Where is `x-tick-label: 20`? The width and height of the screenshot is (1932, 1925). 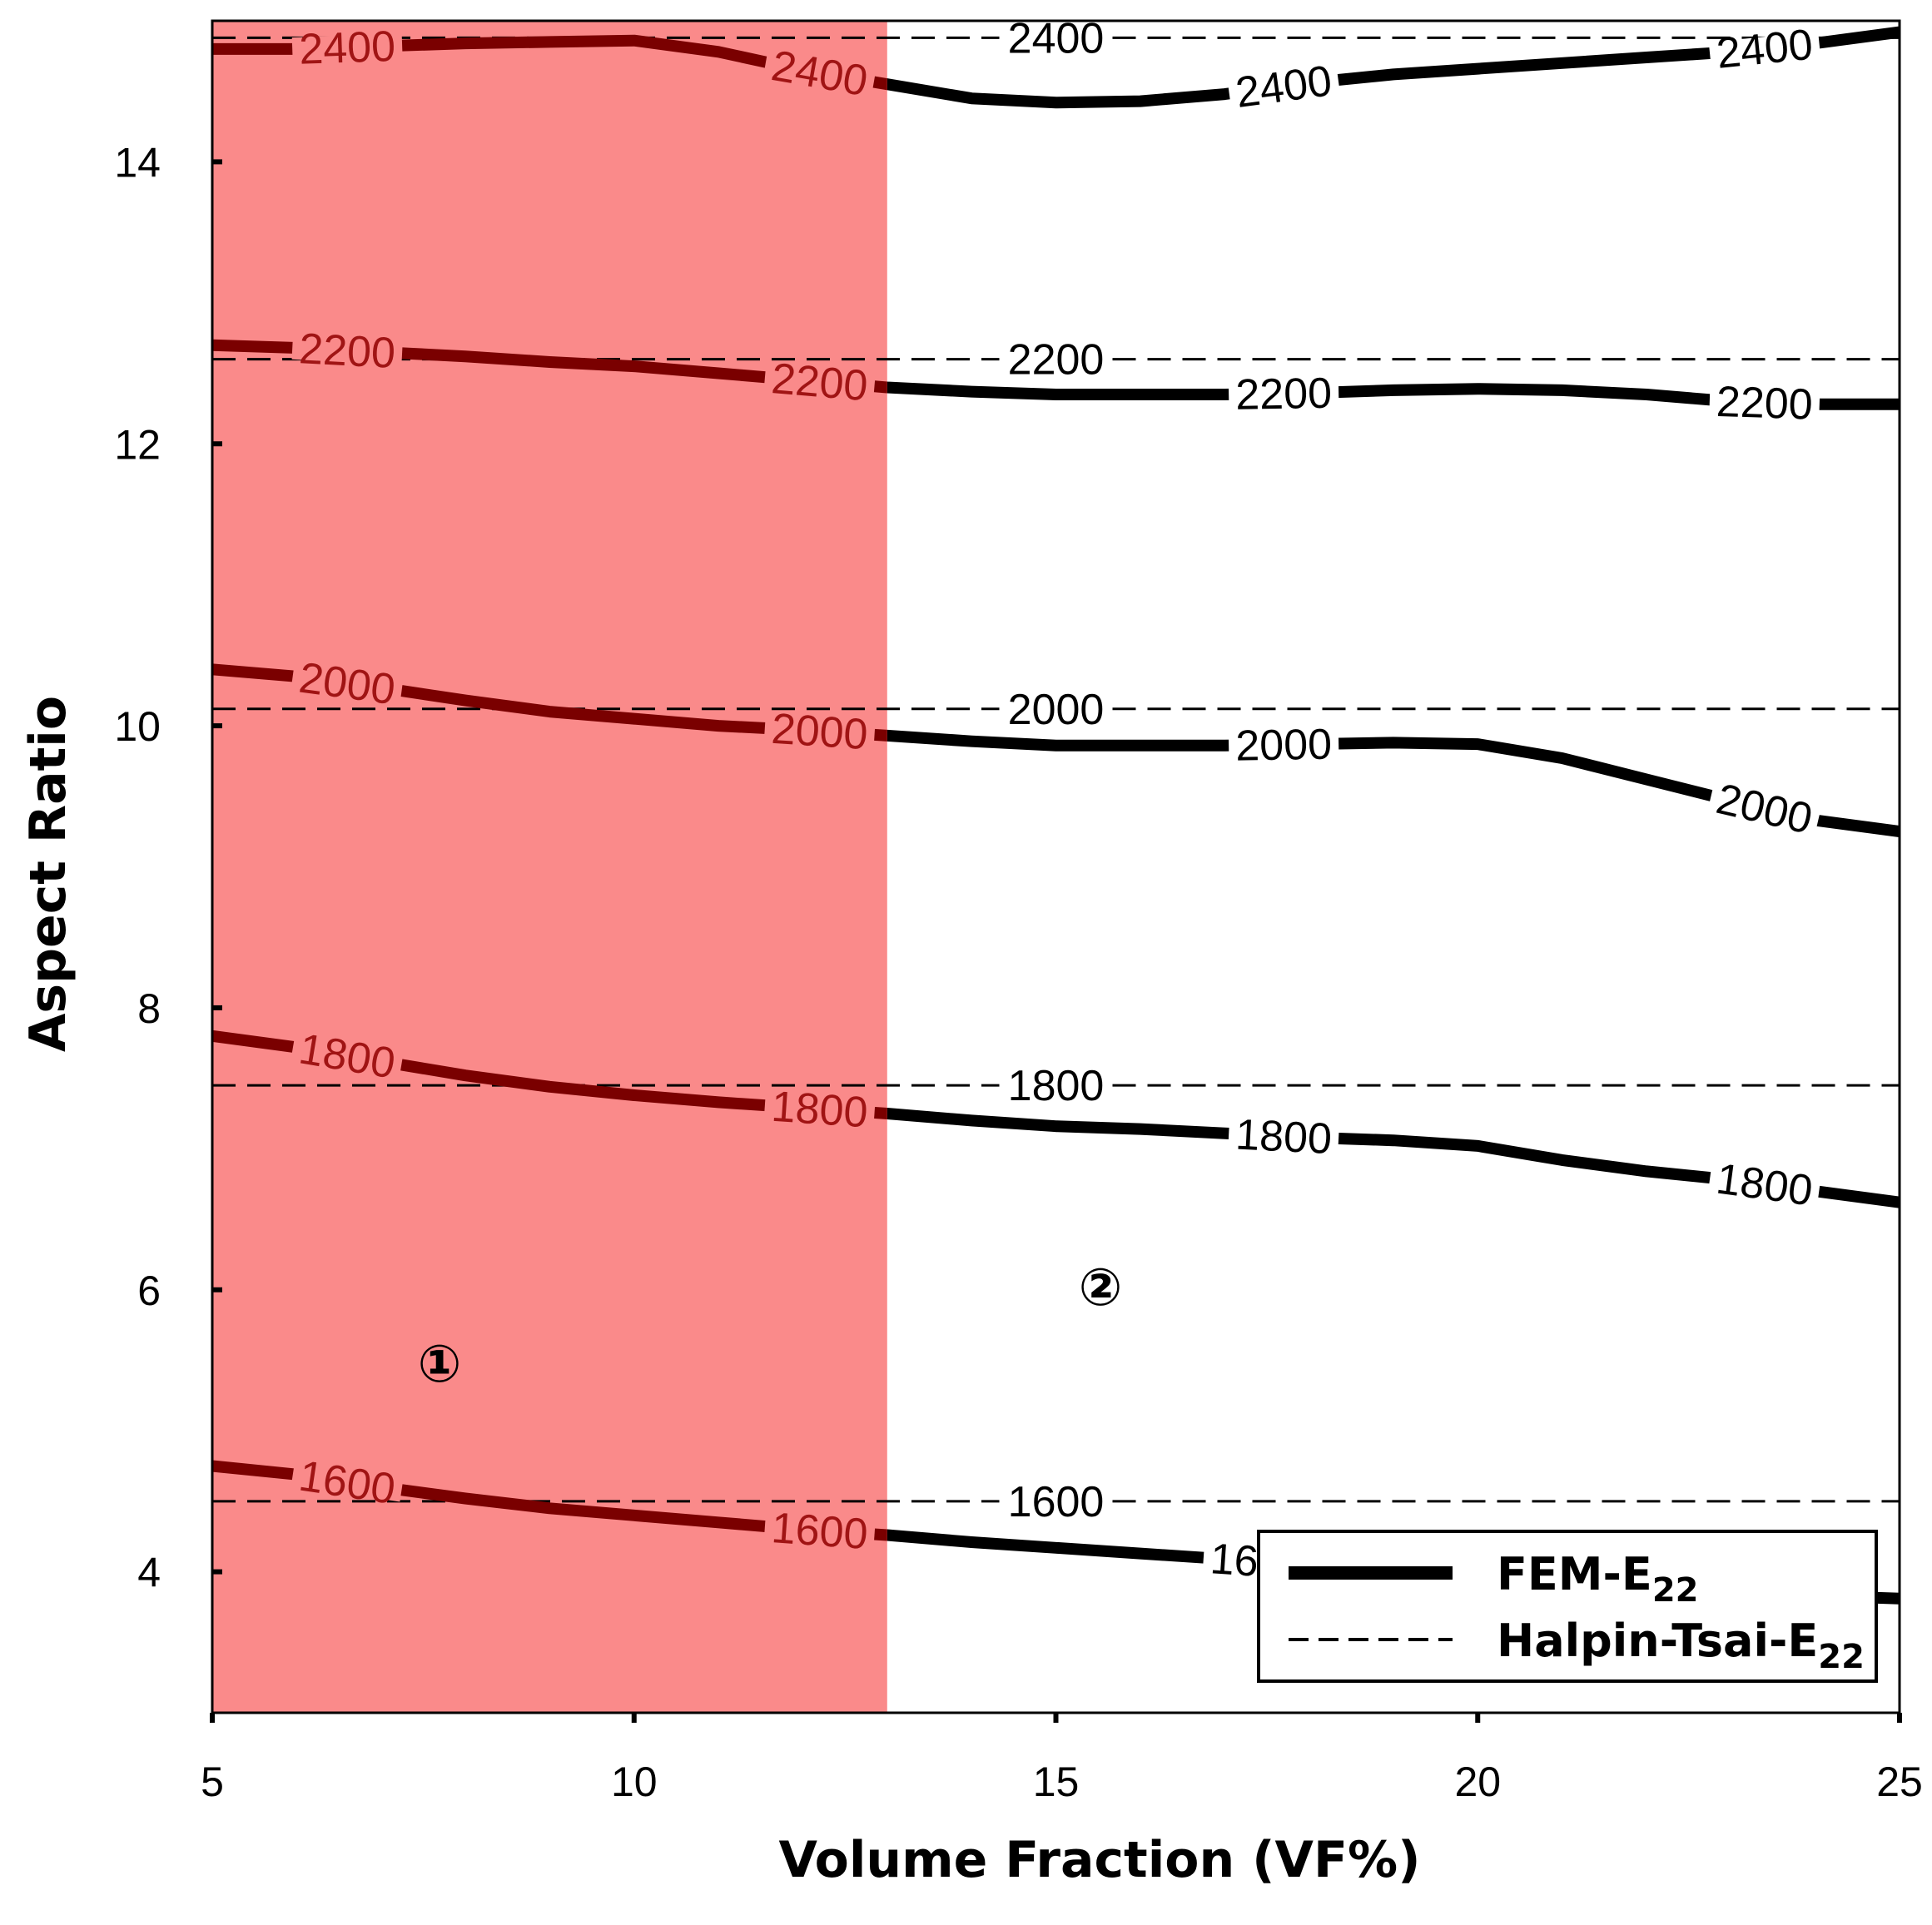 x-tick-label: 20 is located at coordinates (1477, 1782).